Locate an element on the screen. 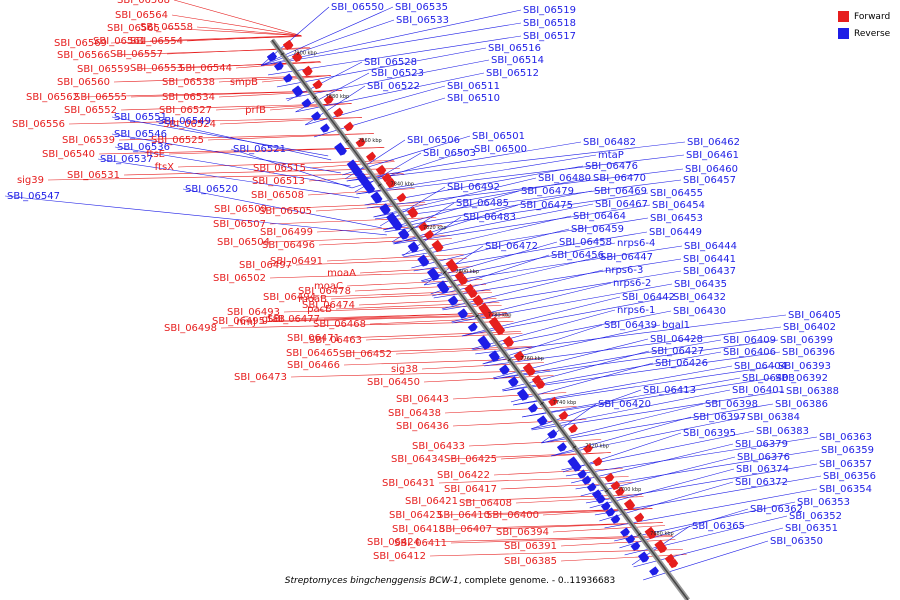 The image size is (900, 600). forward-gene-label: SBI_06400 is located at coordinates (512, 515).